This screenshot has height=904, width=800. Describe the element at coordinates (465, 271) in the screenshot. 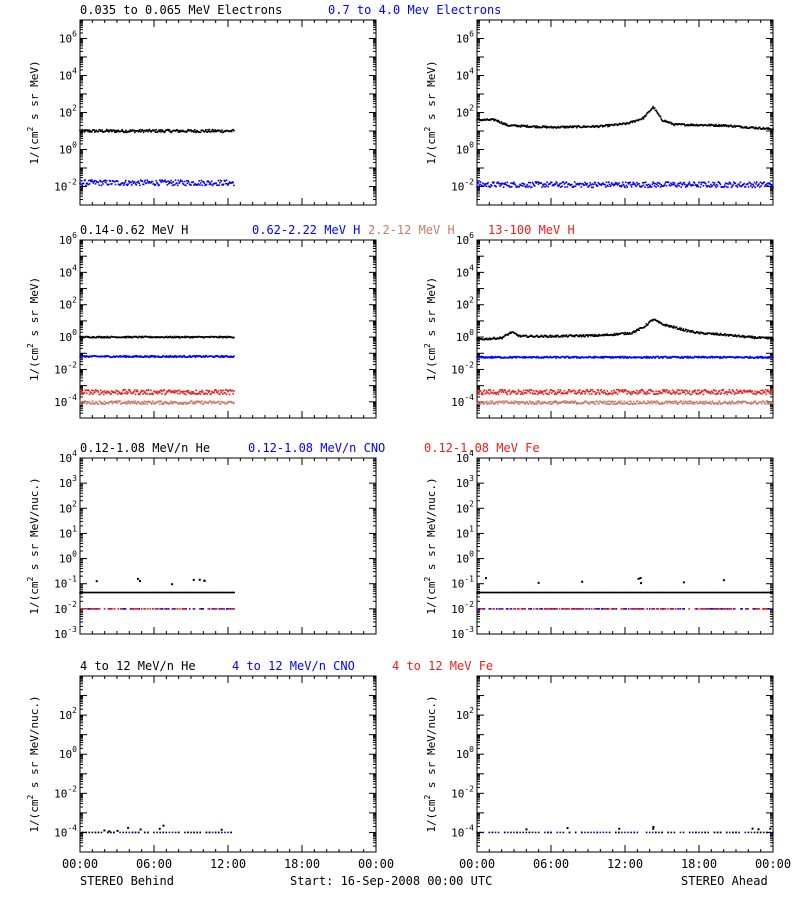

I see `y-tick-label: 10⁴` at that location.